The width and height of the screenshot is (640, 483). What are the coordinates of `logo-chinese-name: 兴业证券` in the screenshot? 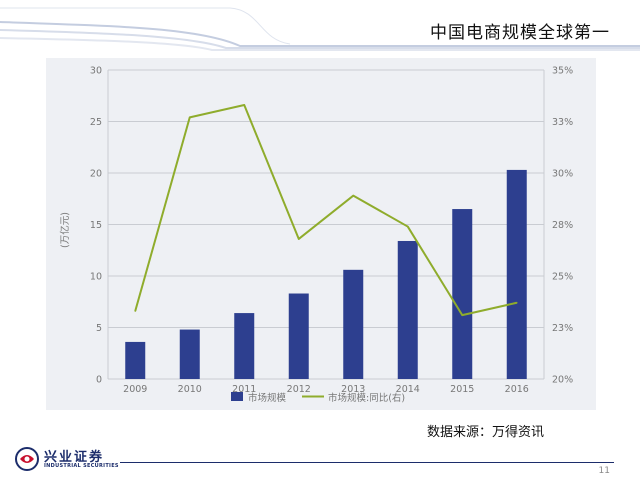 It's located at (74, 457).